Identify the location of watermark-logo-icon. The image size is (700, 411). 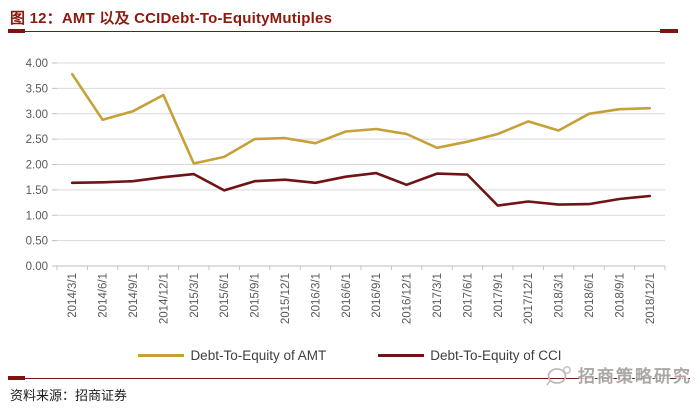
(558, 375).